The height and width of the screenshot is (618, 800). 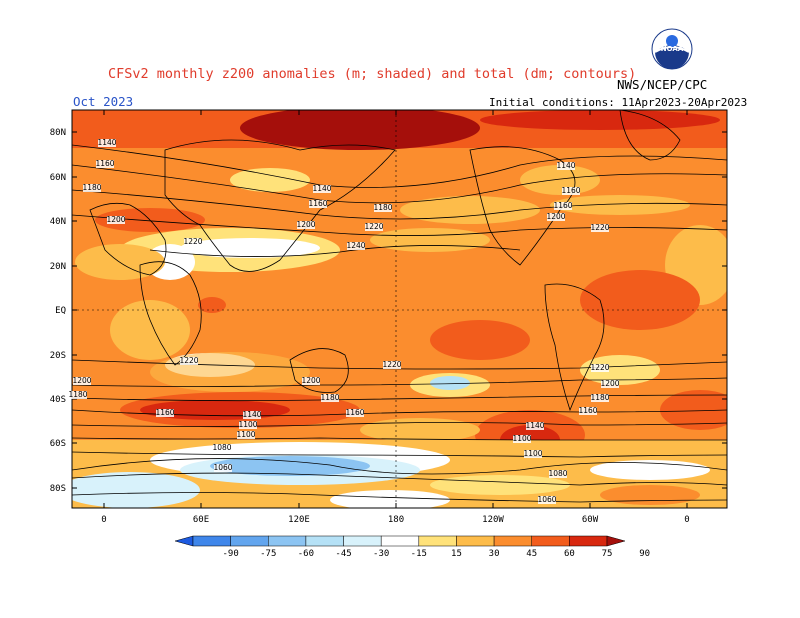 I want to click on colorbar-level-label: -30, so click(x=381, y=554).